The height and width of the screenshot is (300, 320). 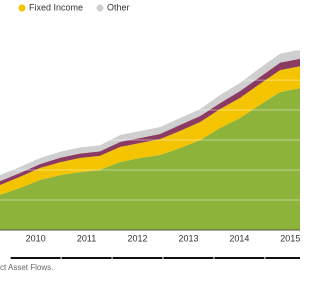 I want to click on x-tick-label: 2014, so click(x=239, y=238).